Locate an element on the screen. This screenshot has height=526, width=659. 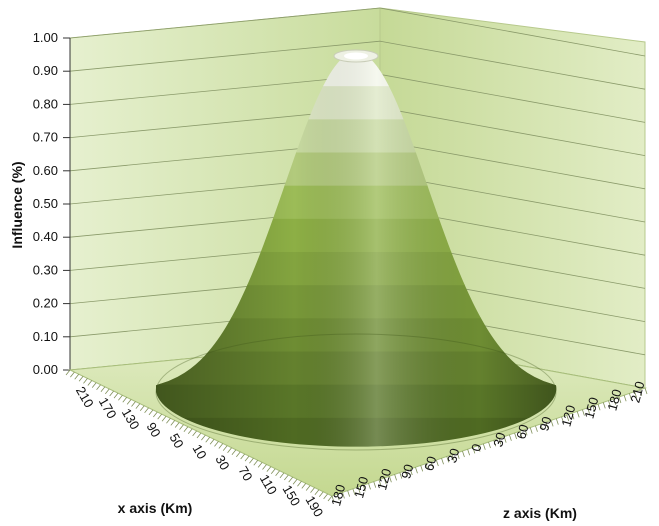
x-axis-title: x axis (Km) is located at coordinates (155, 508).